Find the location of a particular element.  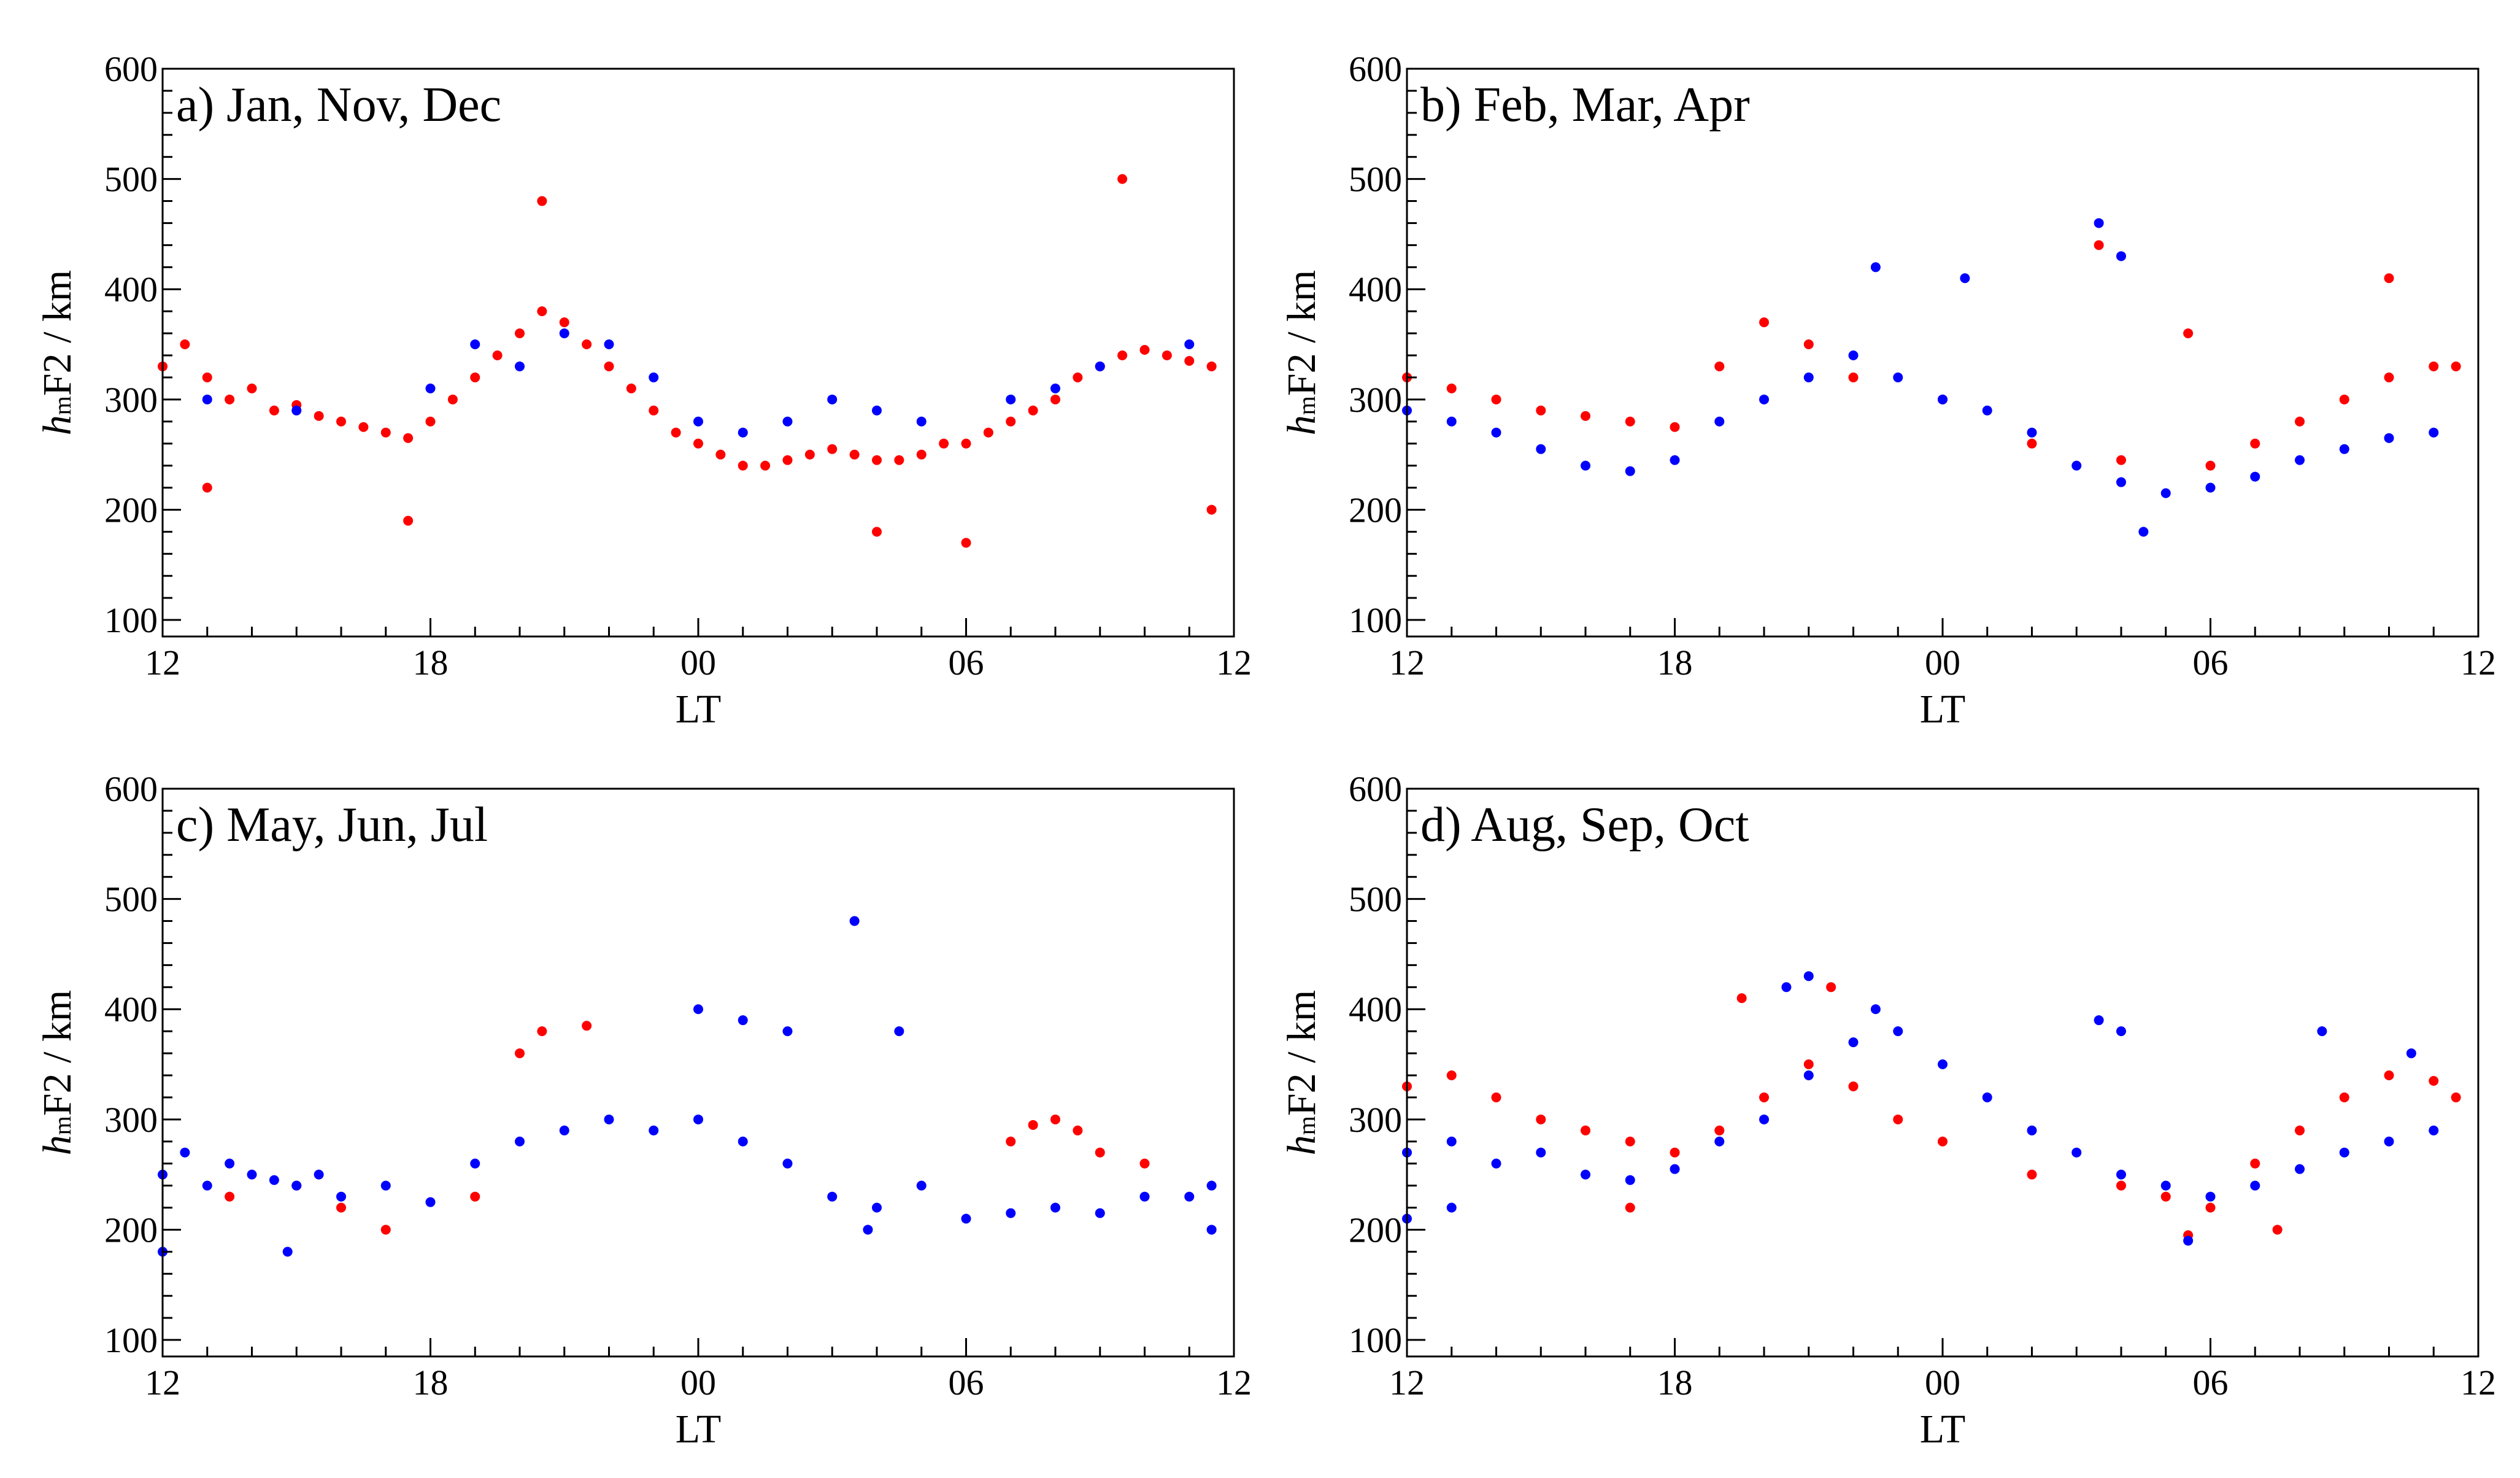

panel-d-x-tick-label: 00 is located at coordinates (1943, 1383).